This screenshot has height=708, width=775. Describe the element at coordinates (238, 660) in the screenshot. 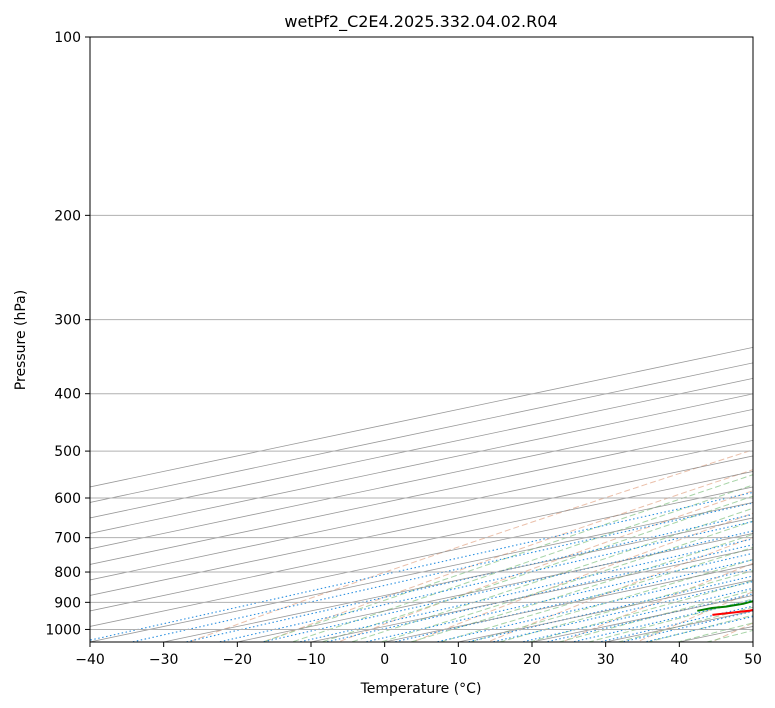

I see `x-axis-tick-label: −20` at that location.